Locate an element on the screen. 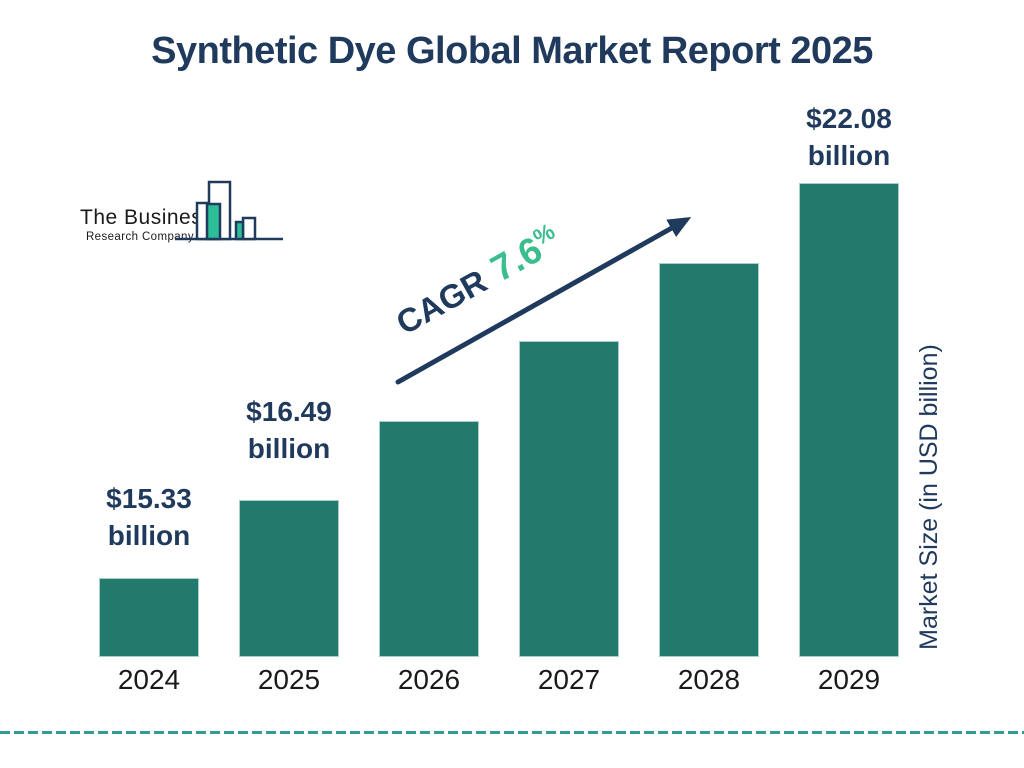 The image size is (1024, 768). company-subname: Research Company is located at coordinates (139, 237).